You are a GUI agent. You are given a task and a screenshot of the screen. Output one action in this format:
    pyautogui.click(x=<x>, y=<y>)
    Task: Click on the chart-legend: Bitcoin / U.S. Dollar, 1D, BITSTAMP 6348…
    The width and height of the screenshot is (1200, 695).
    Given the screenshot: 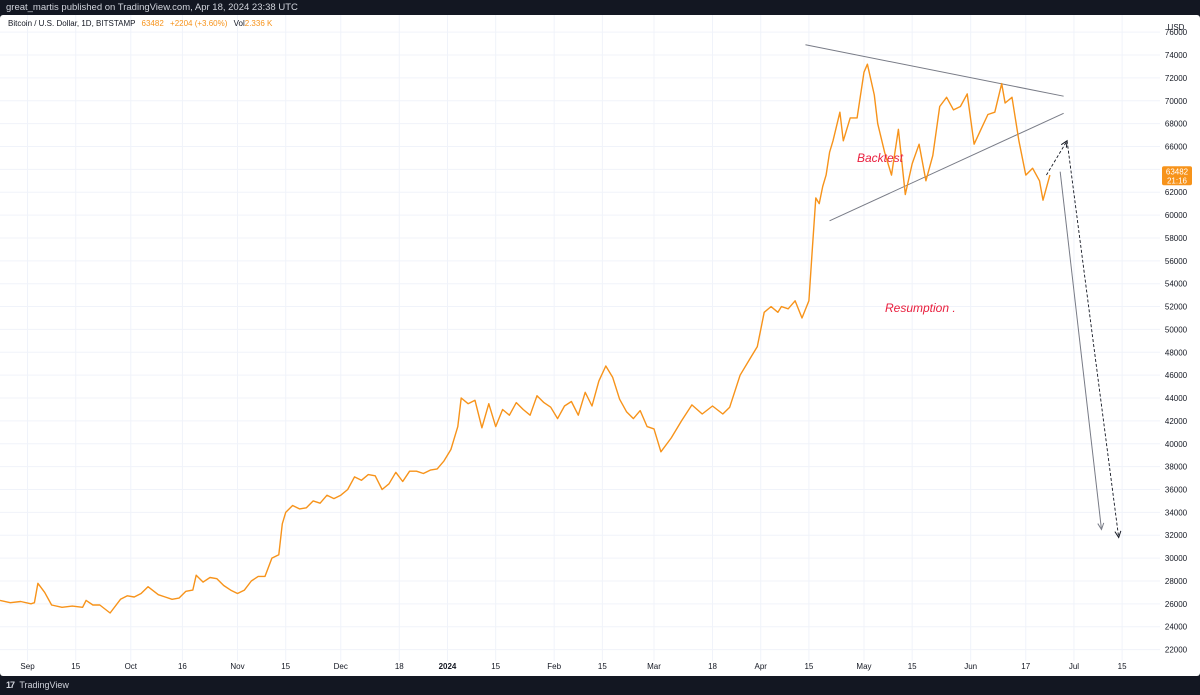 What is the action you would take?
    pyautogui.click(x=140, y=23)
    